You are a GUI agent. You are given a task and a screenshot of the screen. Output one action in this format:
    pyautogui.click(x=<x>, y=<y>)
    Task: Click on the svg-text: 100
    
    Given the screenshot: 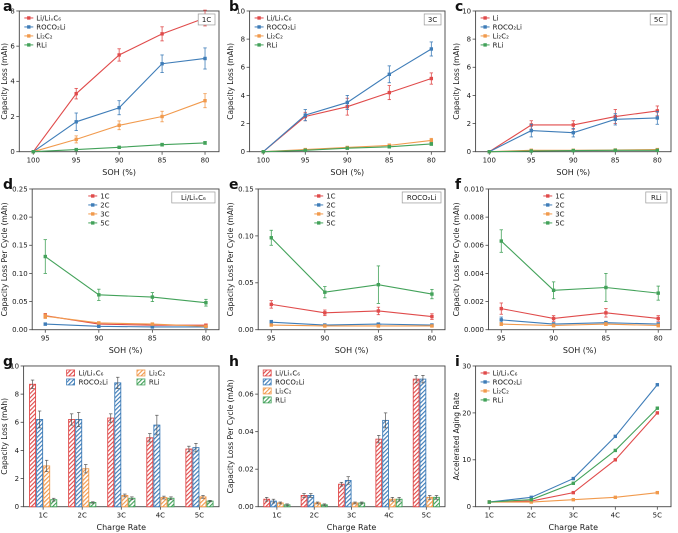 What is the action you would take?
    pyautogui.click(x=263, y=161)
    